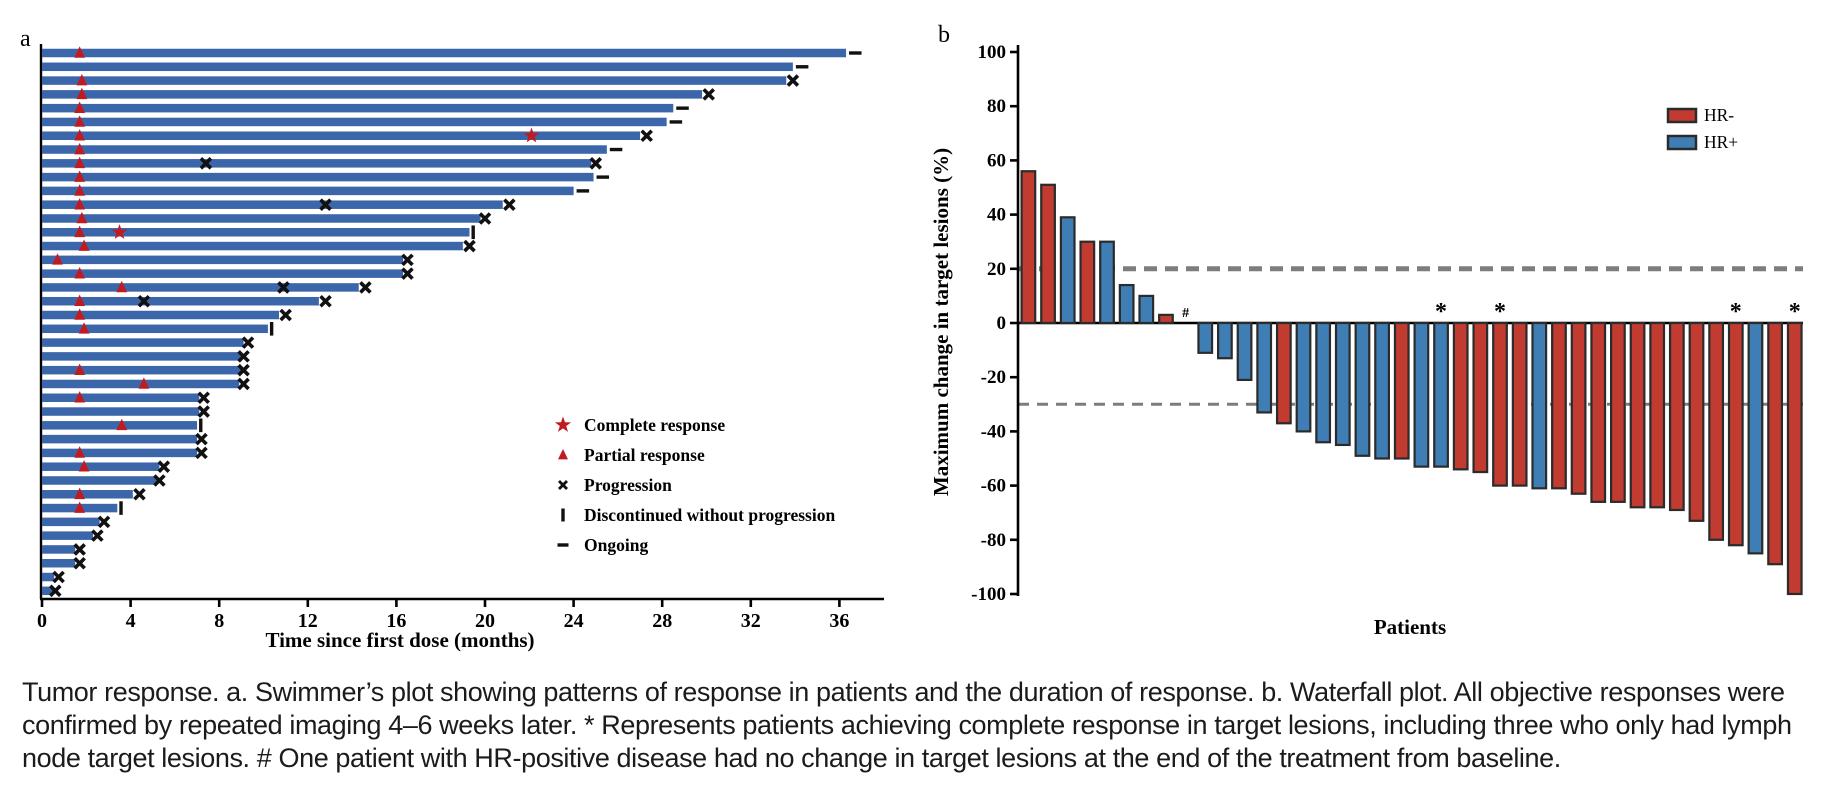 The image size is (1835, 803). I want to click on y-tick-label: 100, so click(992, 52).